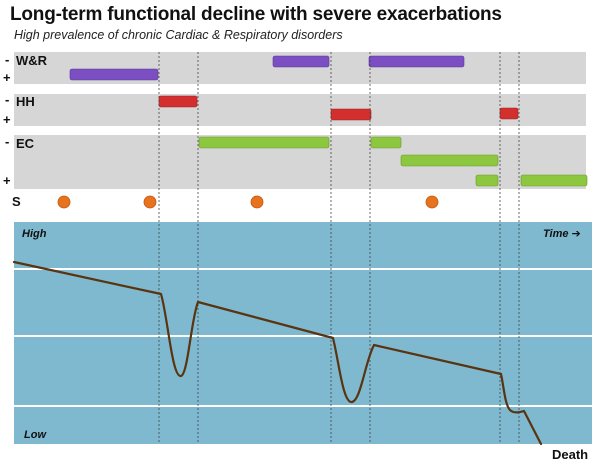  I want to click on ec-minus: -, so click(7, 141).